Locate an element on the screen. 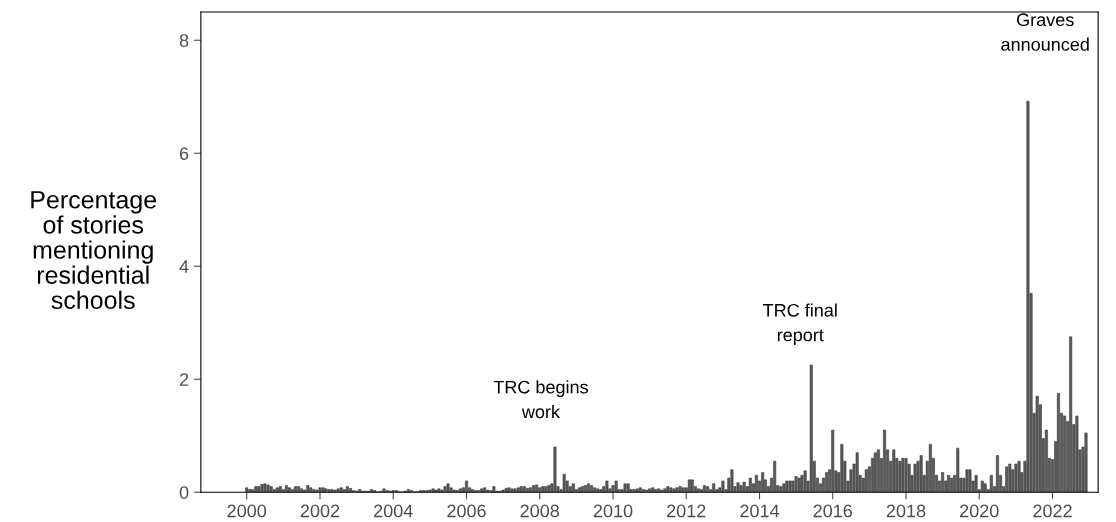  y-tick-label: 4 is located at coordinates (184, 266).